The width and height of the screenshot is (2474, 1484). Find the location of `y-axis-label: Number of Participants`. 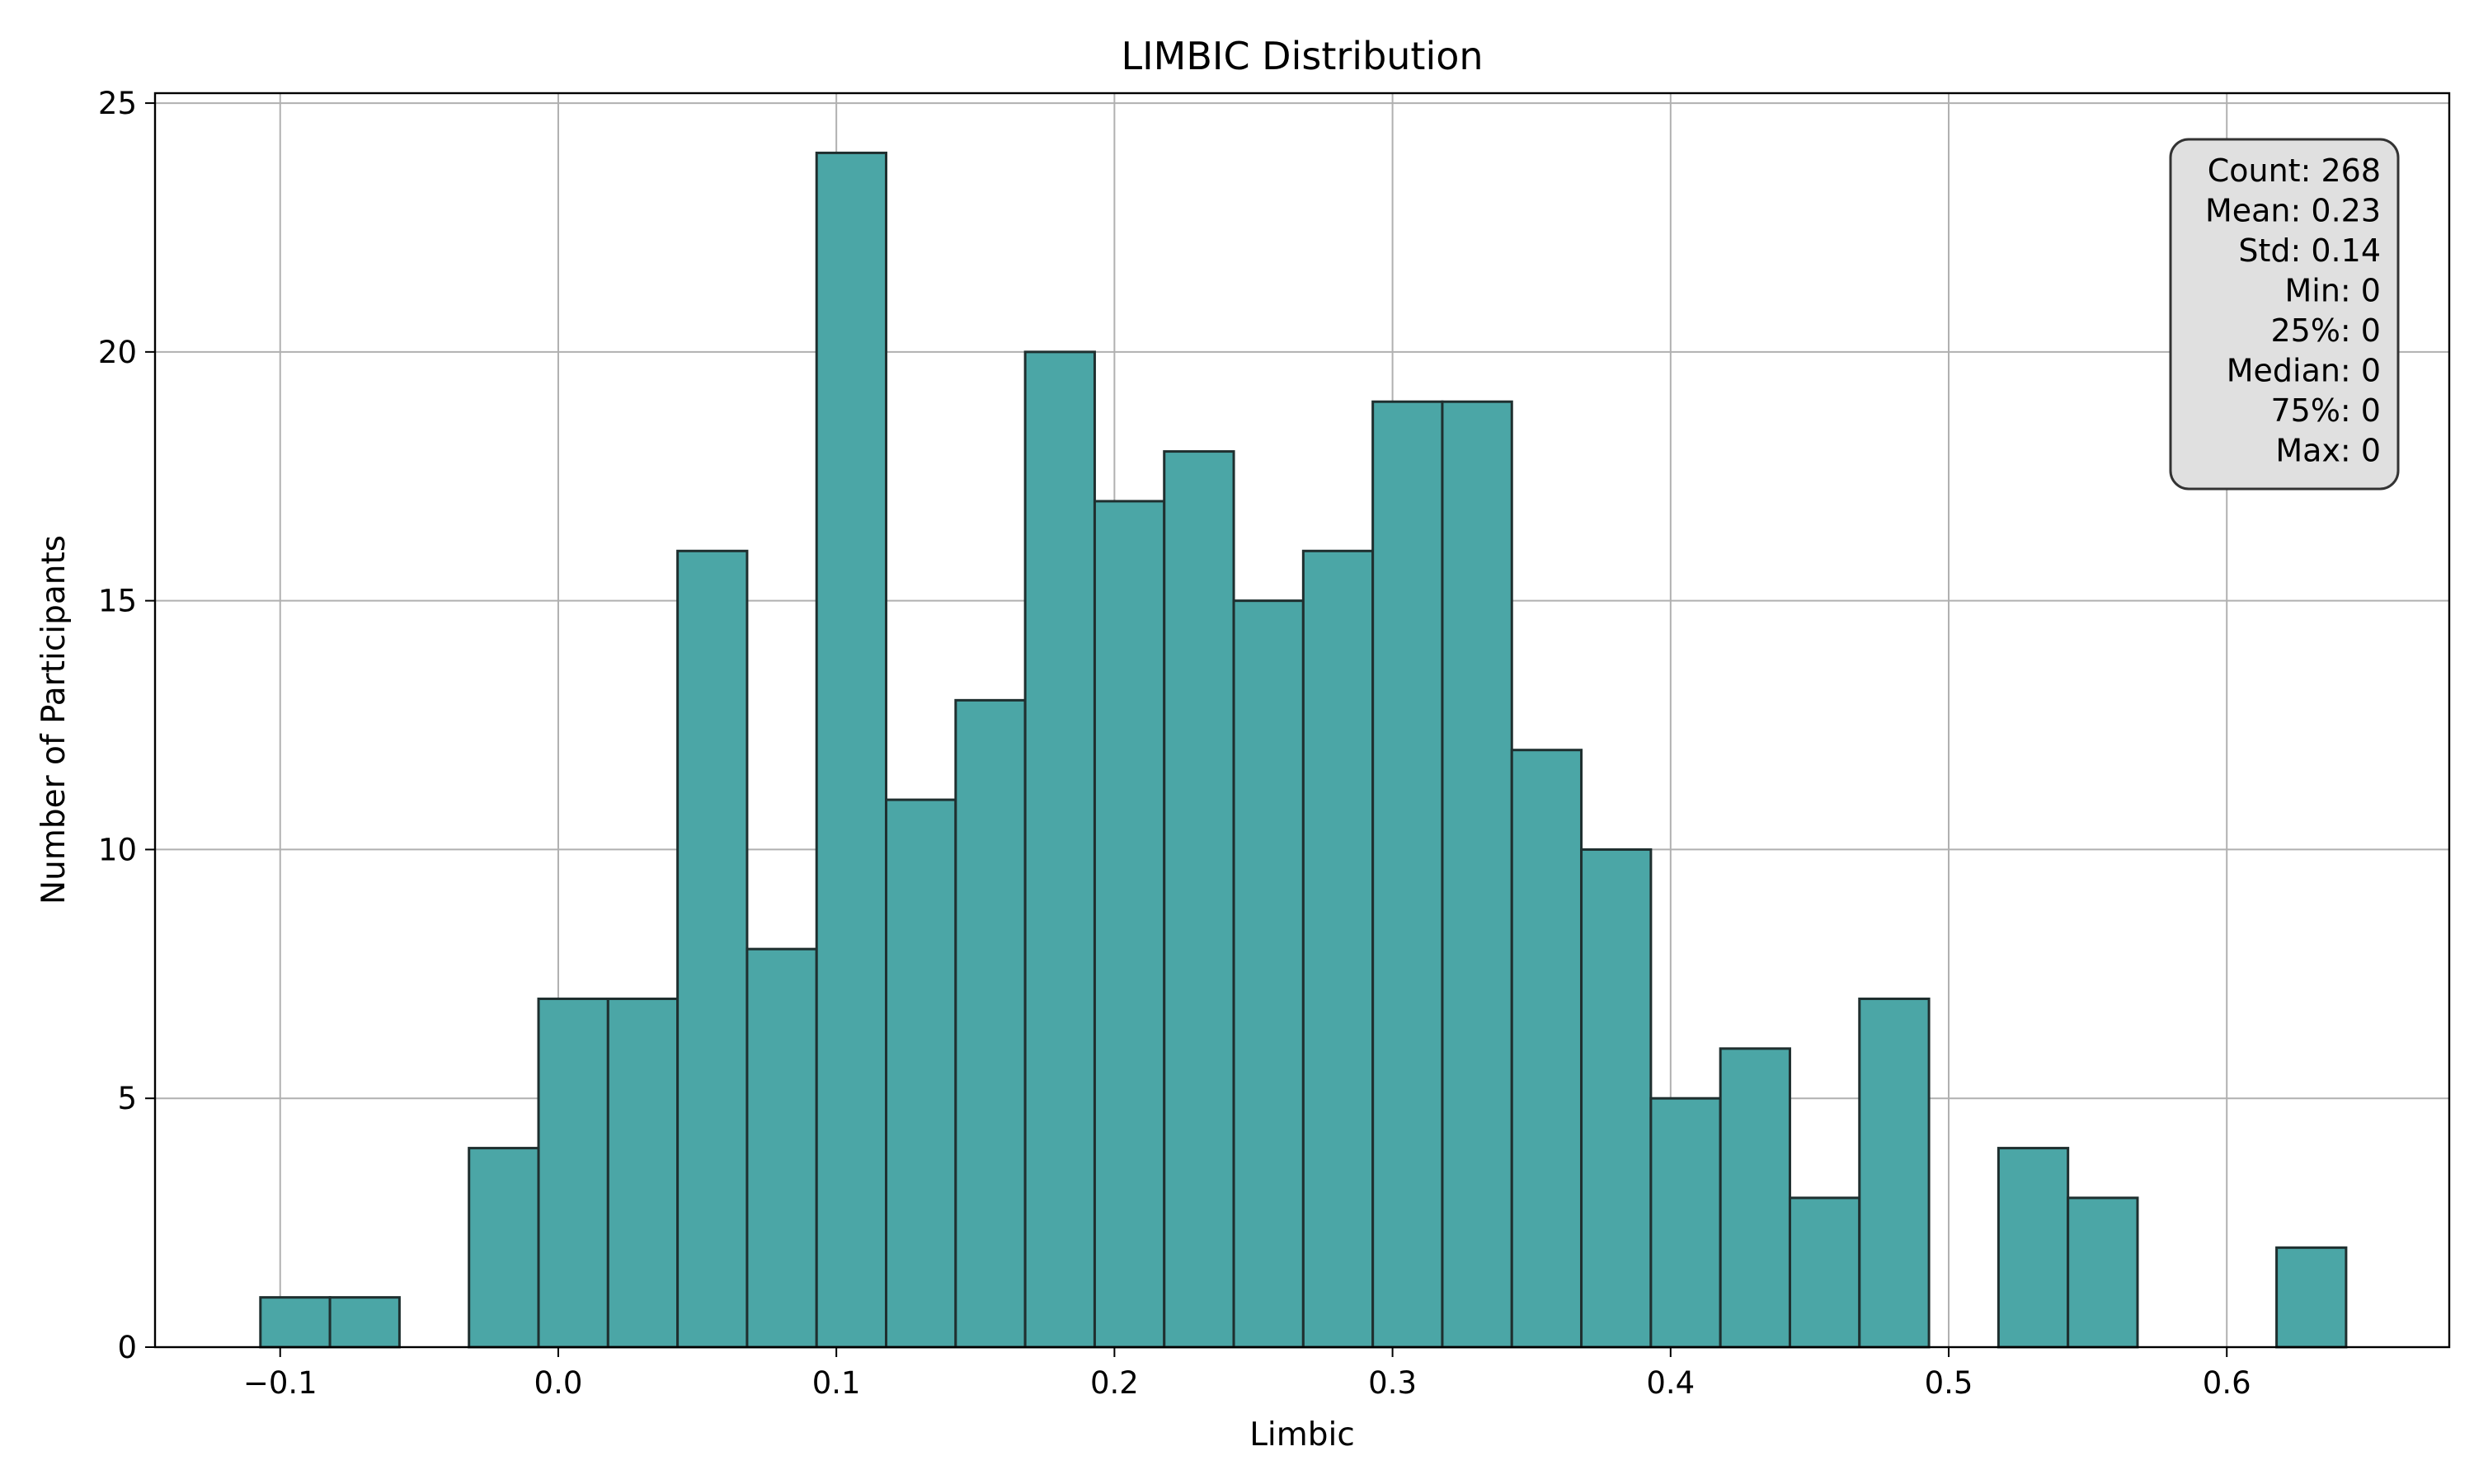

y-axis-label: Number of Participants is located at coordinates (54, 719).